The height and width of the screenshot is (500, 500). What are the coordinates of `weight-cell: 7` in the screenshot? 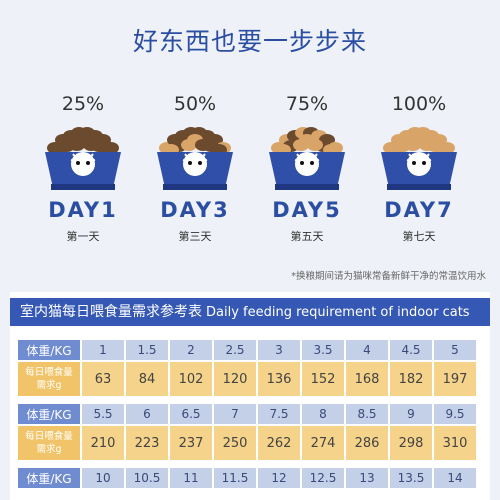 It's located at (235, 414).